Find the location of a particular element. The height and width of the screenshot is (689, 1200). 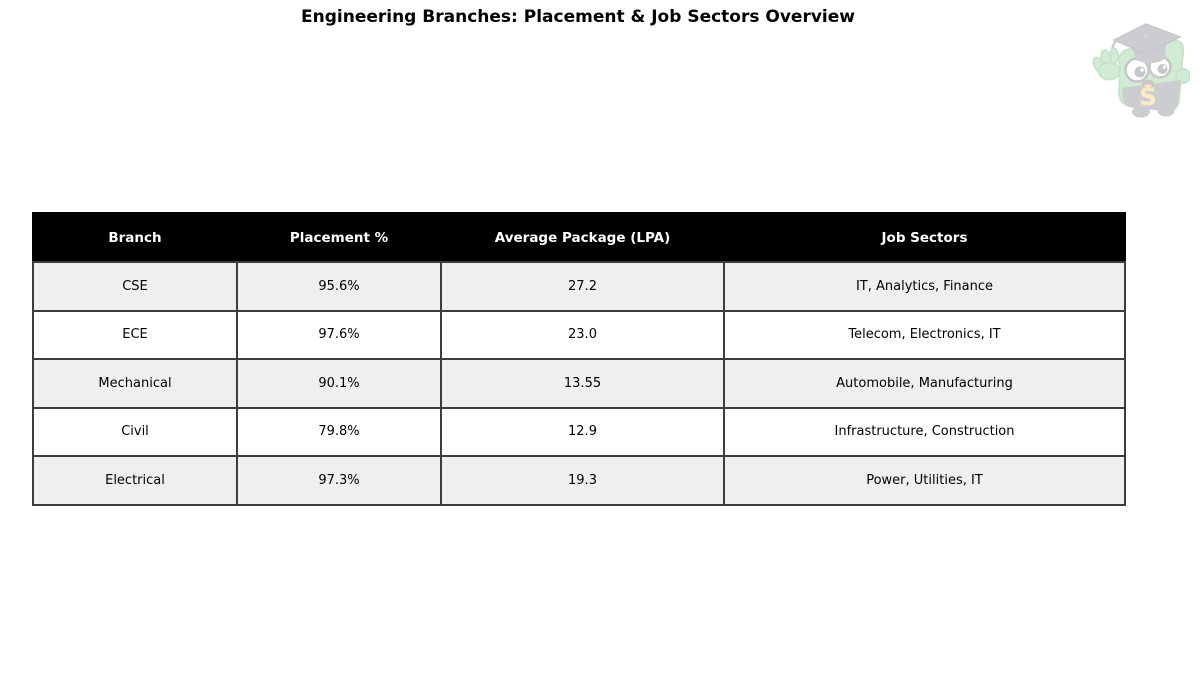

cell-placement: 97.3% is located at coordinates (339, 480).